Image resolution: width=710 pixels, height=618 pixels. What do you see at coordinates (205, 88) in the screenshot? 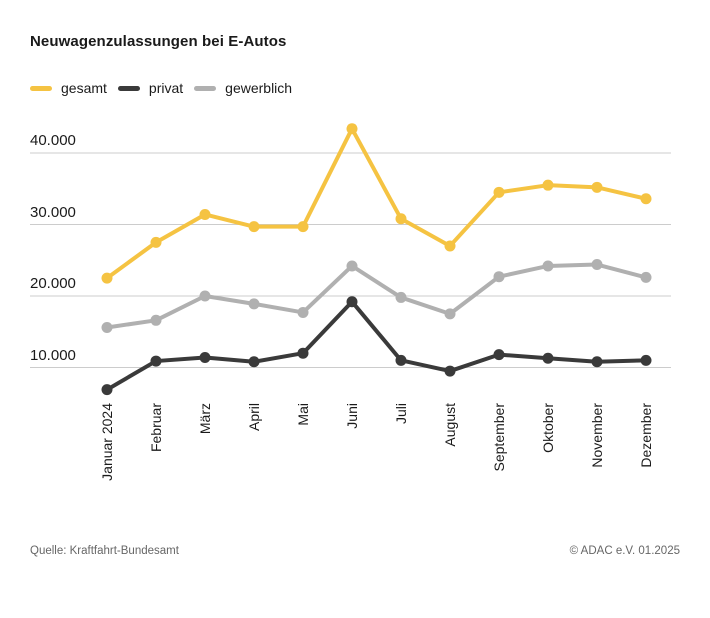
I see `legend-swatch-gewerblich` at bounding box center [205, 88].